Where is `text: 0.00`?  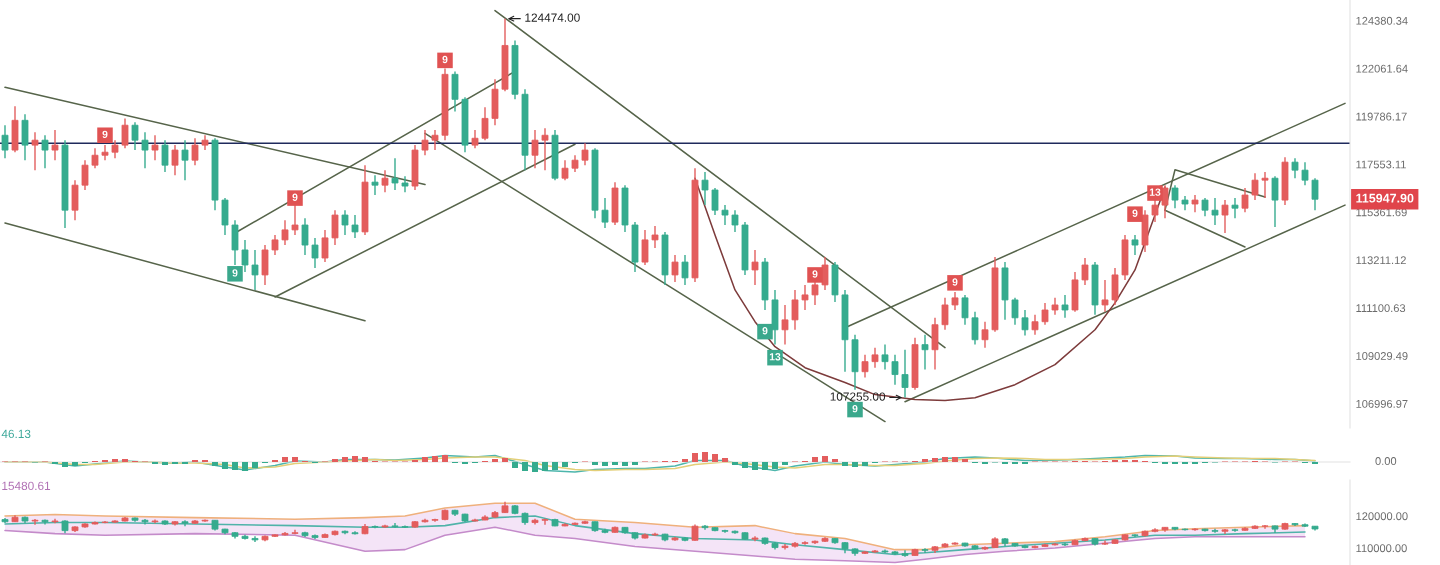
text: 0.00 is located at coordinates (1386, 461).